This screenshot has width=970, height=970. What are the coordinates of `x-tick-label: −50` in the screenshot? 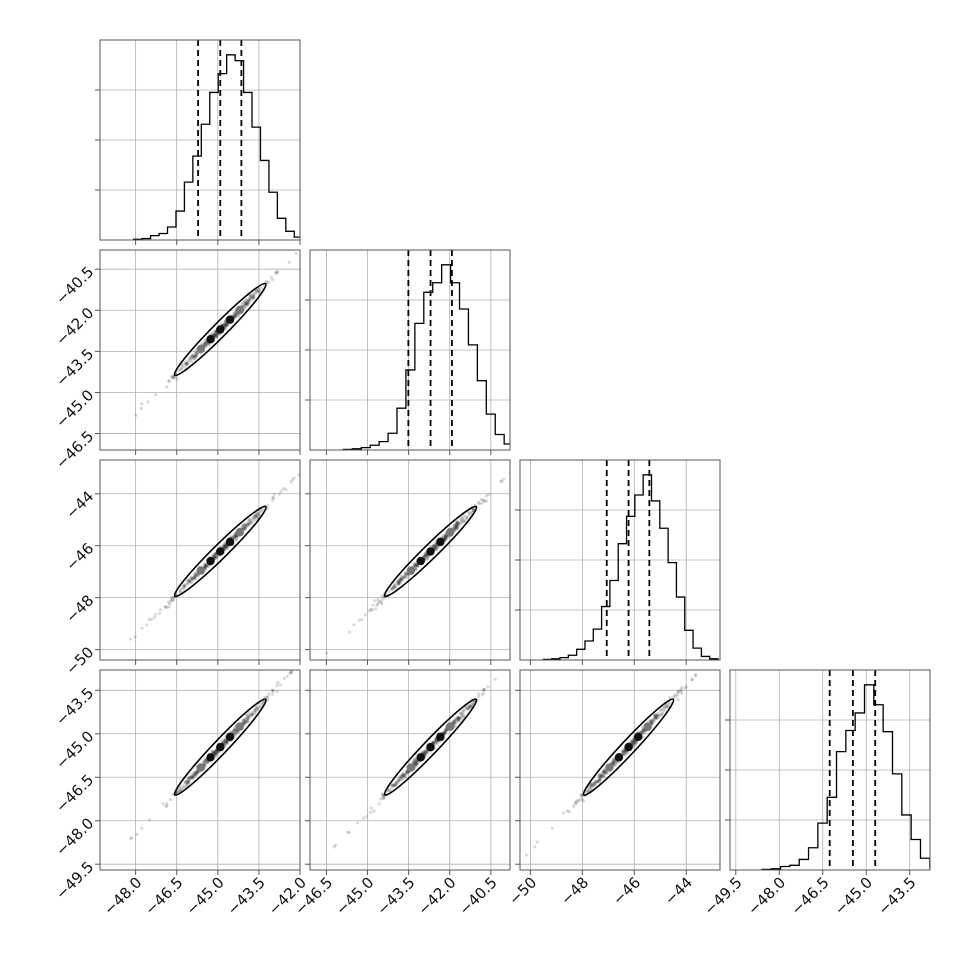 It's located at (522, 891).